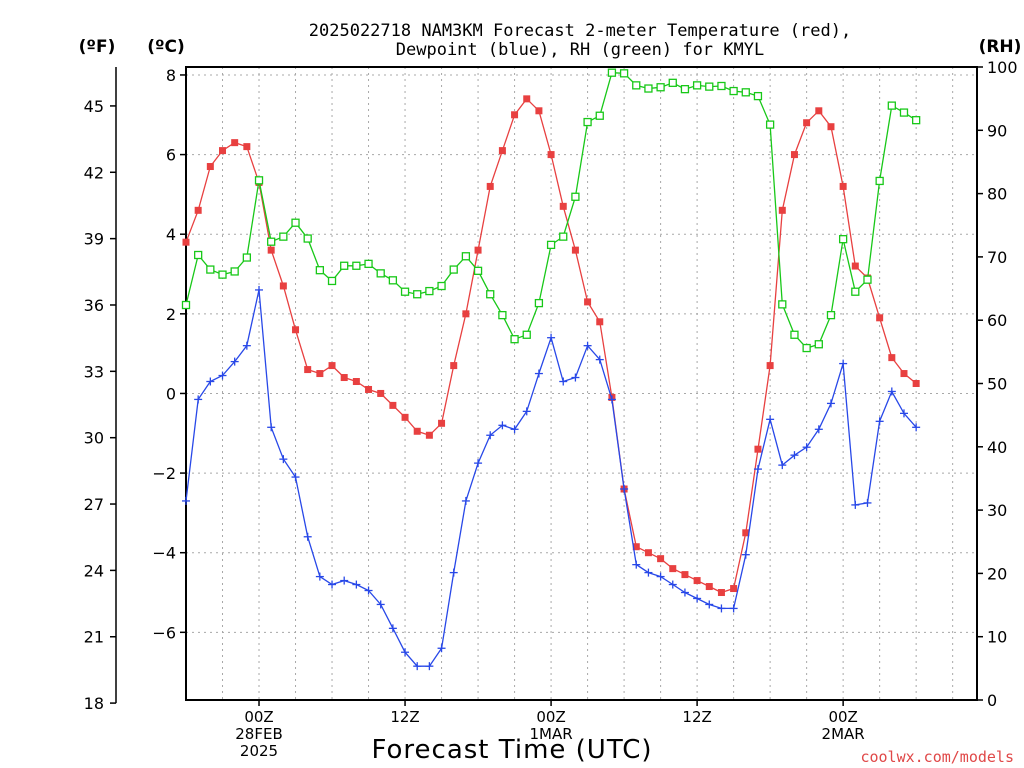  I want to click on x-tick-label: 2025, so click(259, 751).